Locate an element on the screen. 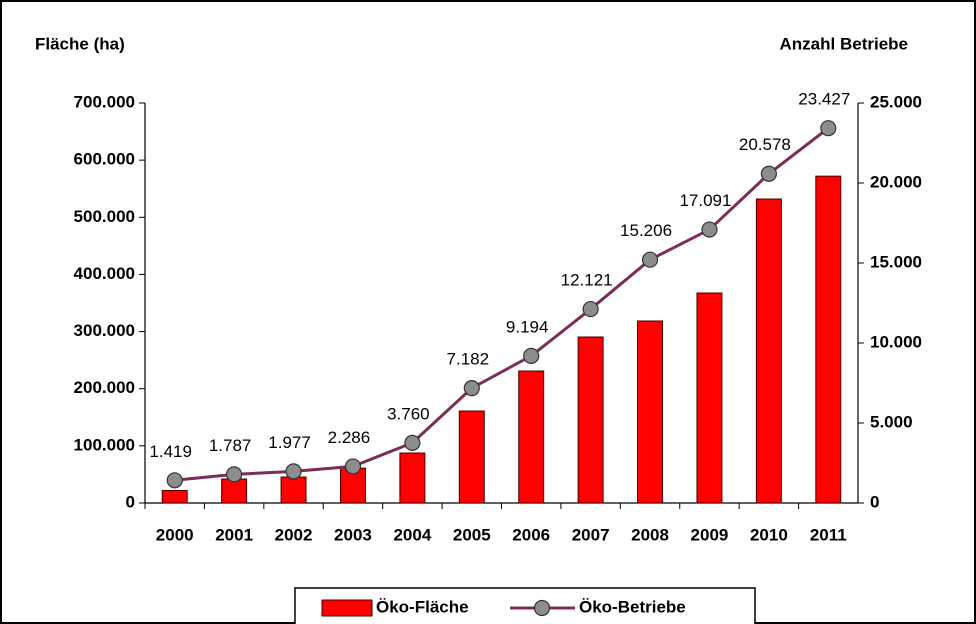 This screenshot has height=624, width=976. x-tick-label: 2011 is located at coordinates (828, 534).